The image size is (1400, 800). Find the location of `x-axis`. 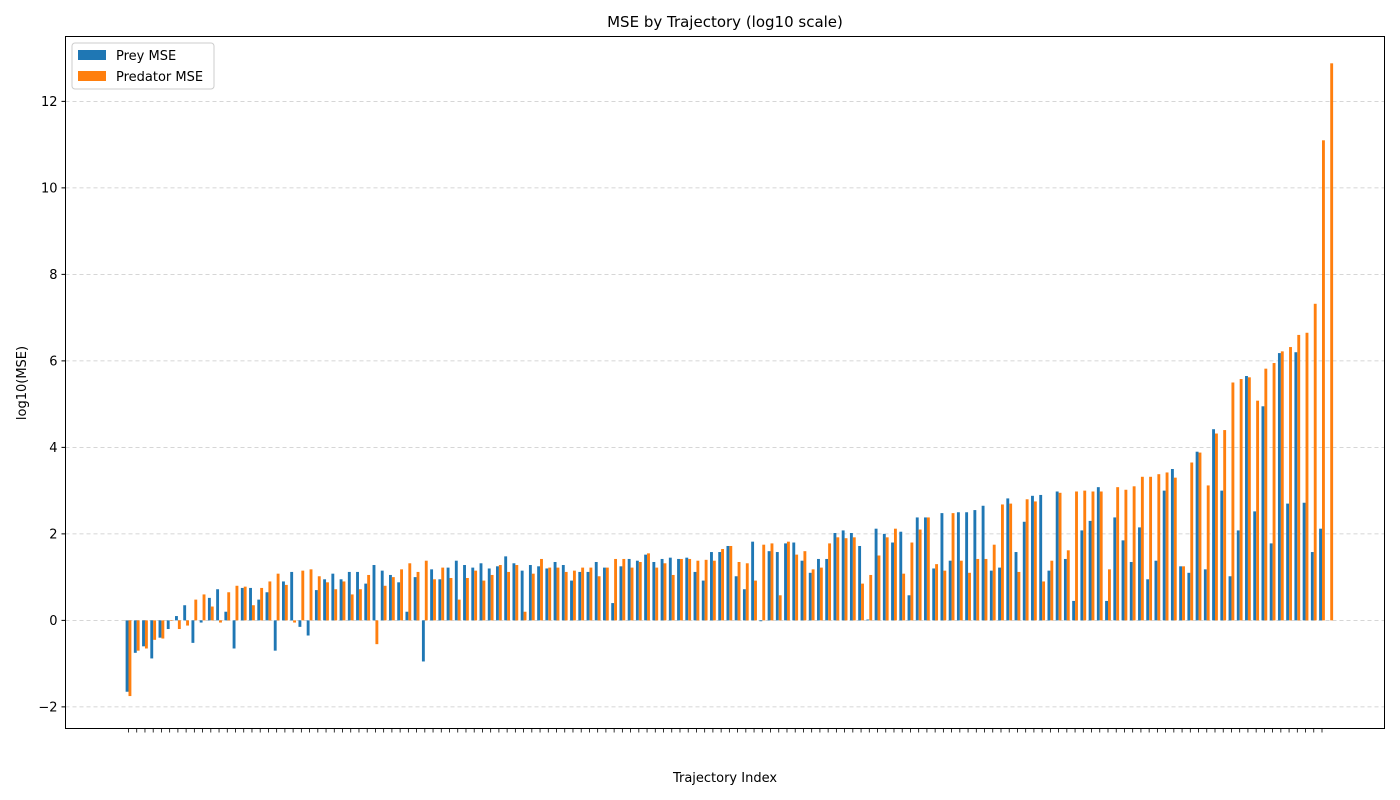

x-axis is located at coordinates (725, 730).